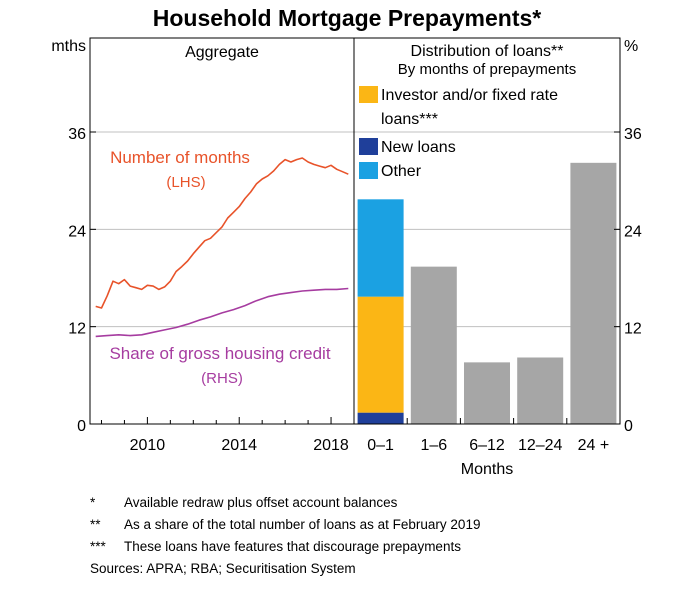 The width and height of the screenshot is (695, 594). I want to click on x-axis-title-months: Months, so click(487, 469).